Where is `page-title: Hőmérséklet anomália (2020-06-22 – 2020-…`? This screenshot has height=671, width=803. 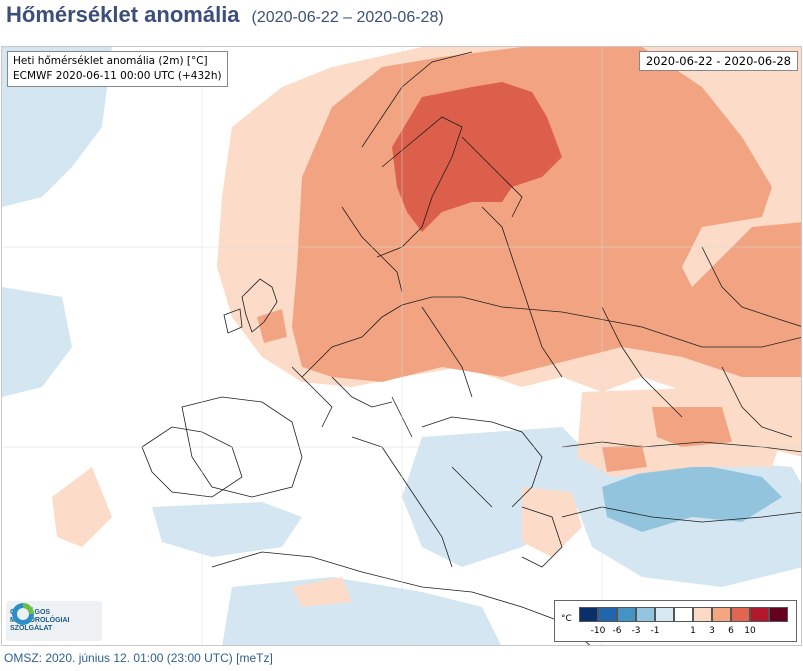
page-title: Hőmérséklet anomália (2020-06-22 – 2020-… is located at coordinates (225, 16).